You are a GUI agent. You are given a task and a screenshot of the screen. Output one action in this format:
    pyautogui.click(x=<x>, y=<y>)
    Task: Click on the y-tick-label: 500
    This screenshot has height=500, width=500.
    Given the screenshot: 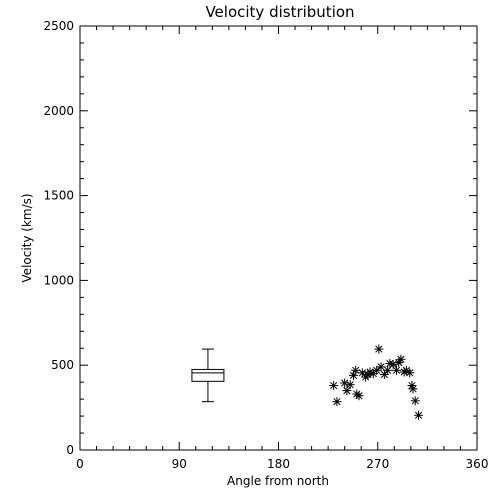 What is the action you would take?
    pyautogui.click(x=62, y=365)
    